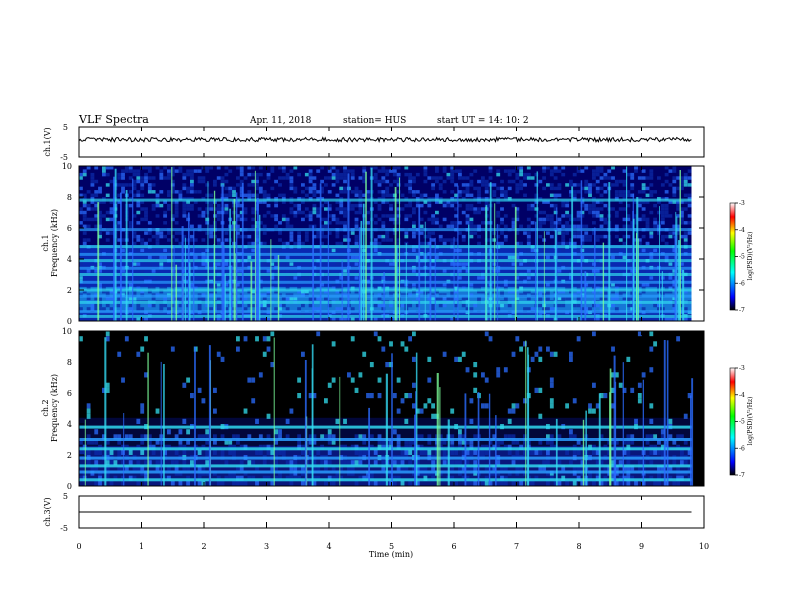 This screenshot has width=792, height=612. I want to click on spectrogram-ch1-ytick-label: 10, so click(67, 166).